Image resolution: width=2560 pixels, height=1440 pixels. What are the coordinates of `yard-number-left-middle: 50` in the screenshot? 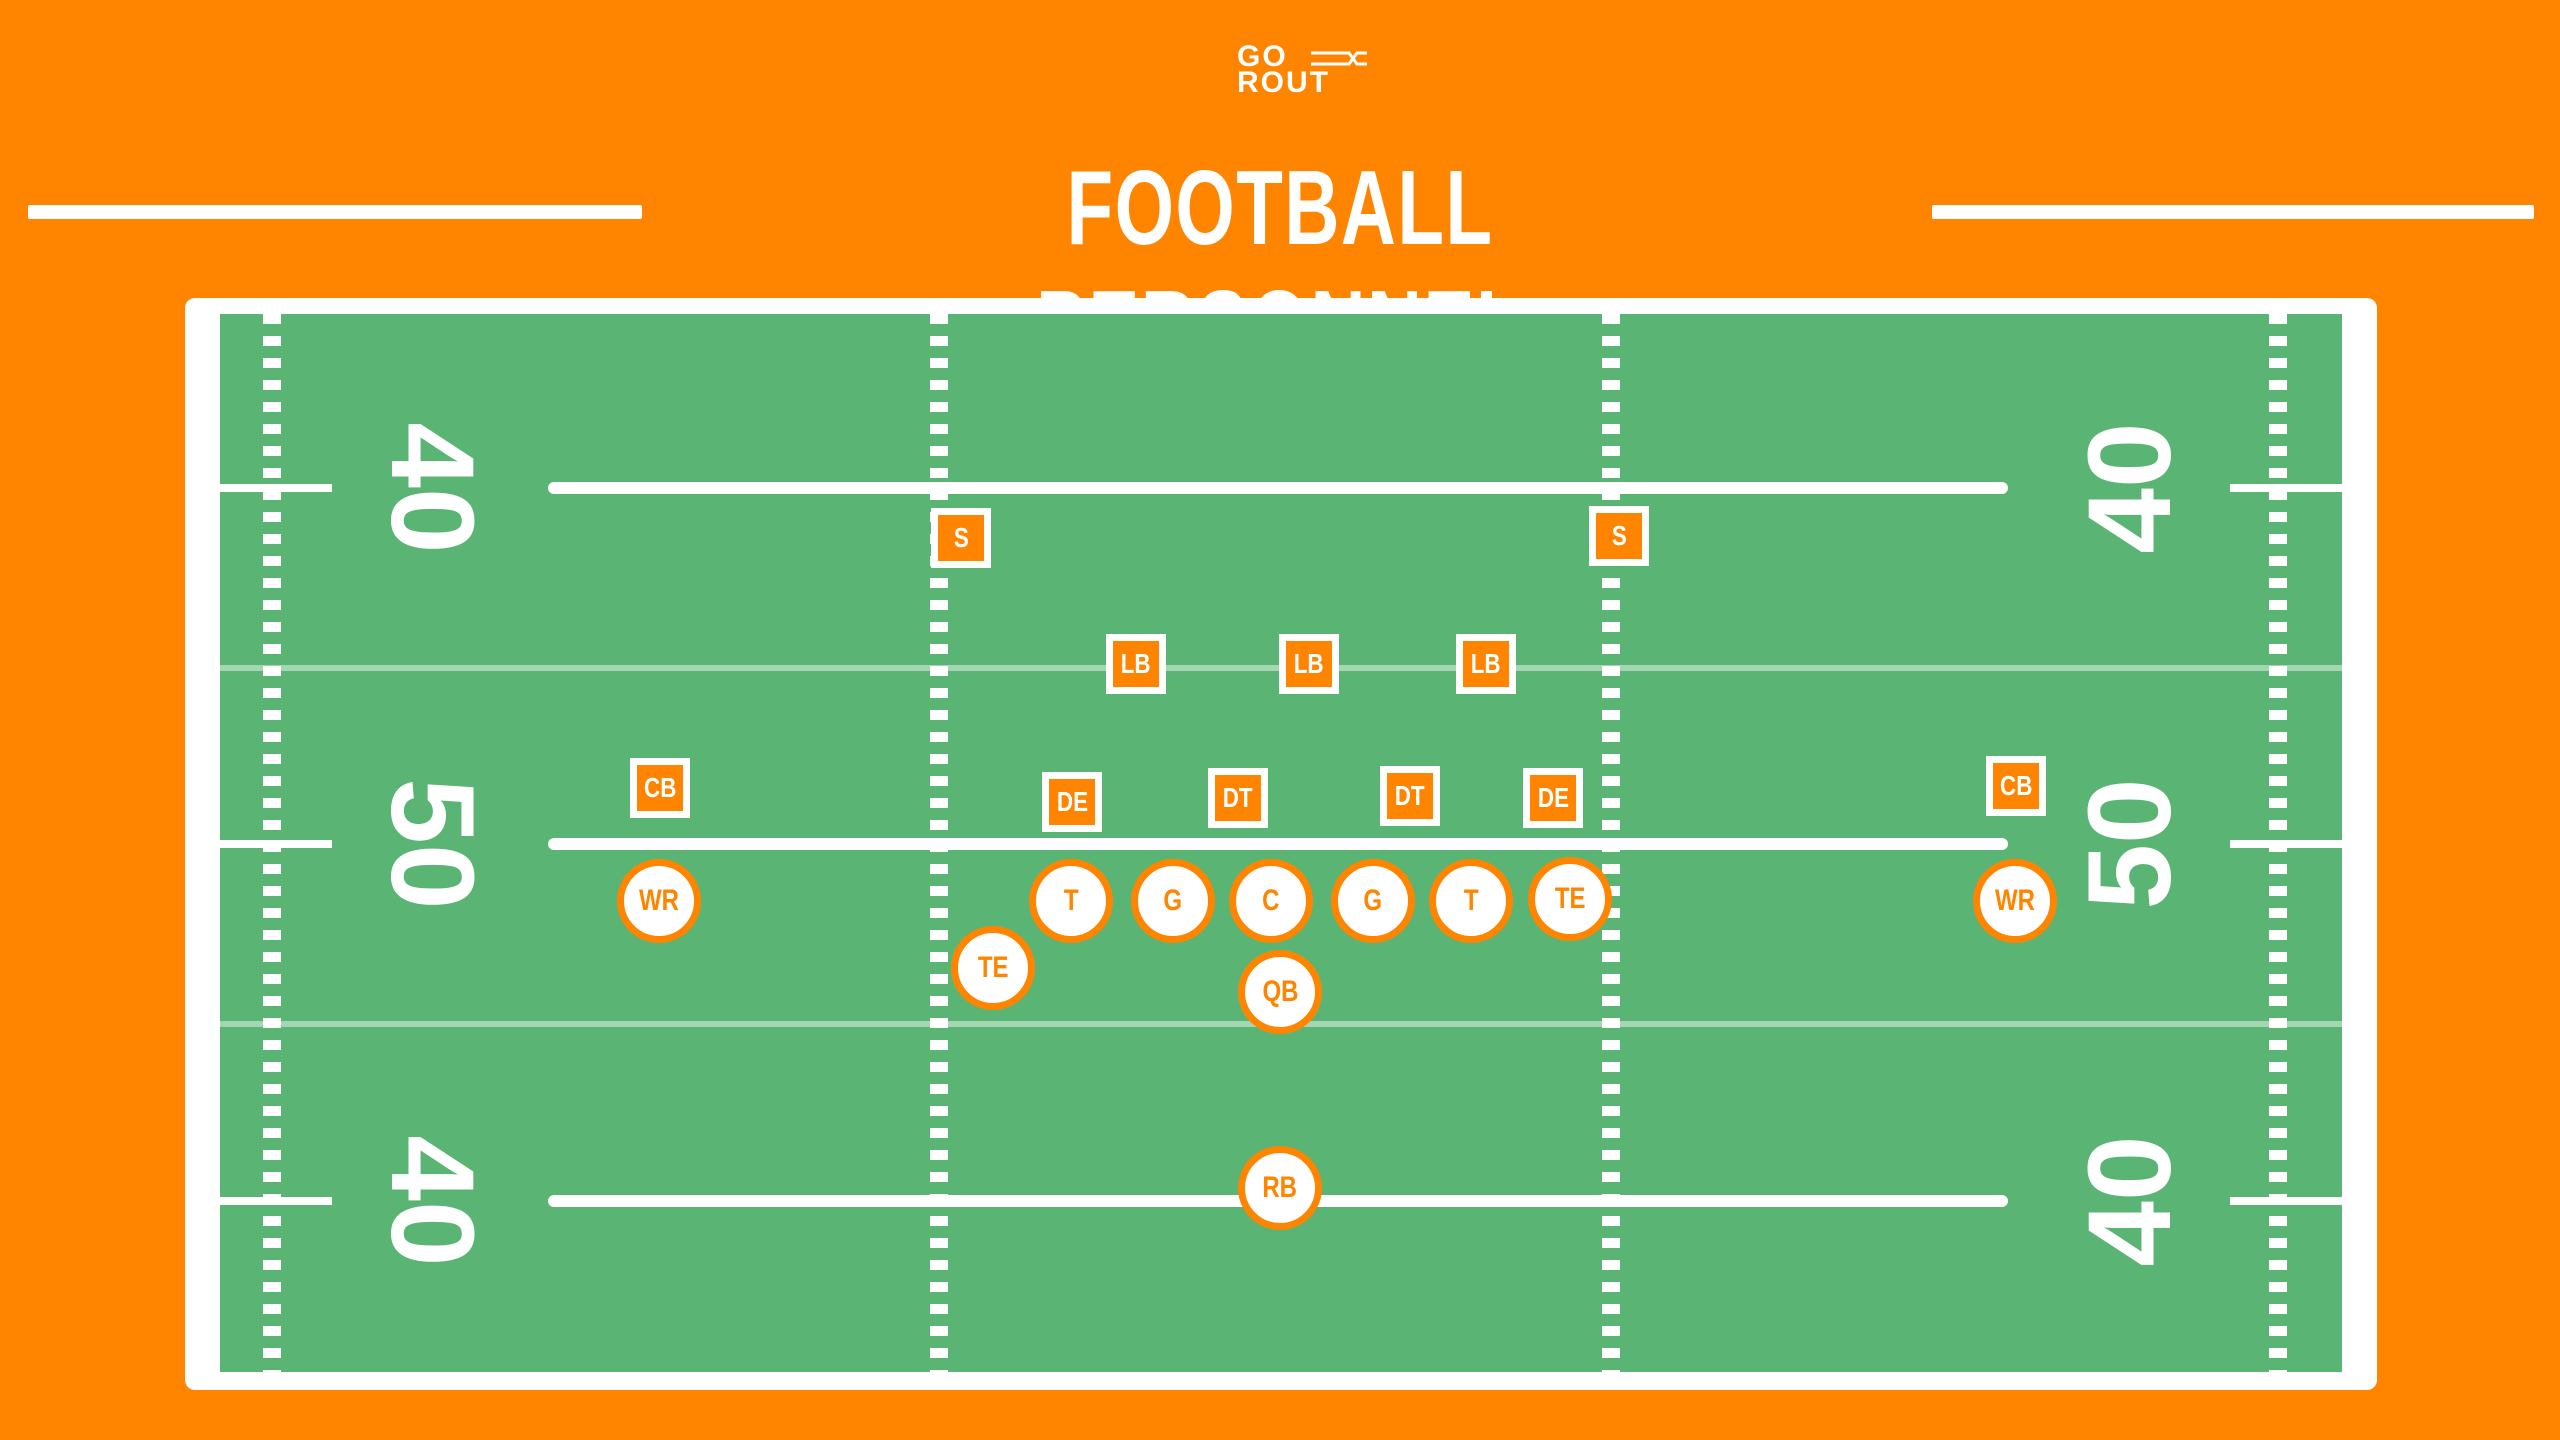 It's located at (432, 843).